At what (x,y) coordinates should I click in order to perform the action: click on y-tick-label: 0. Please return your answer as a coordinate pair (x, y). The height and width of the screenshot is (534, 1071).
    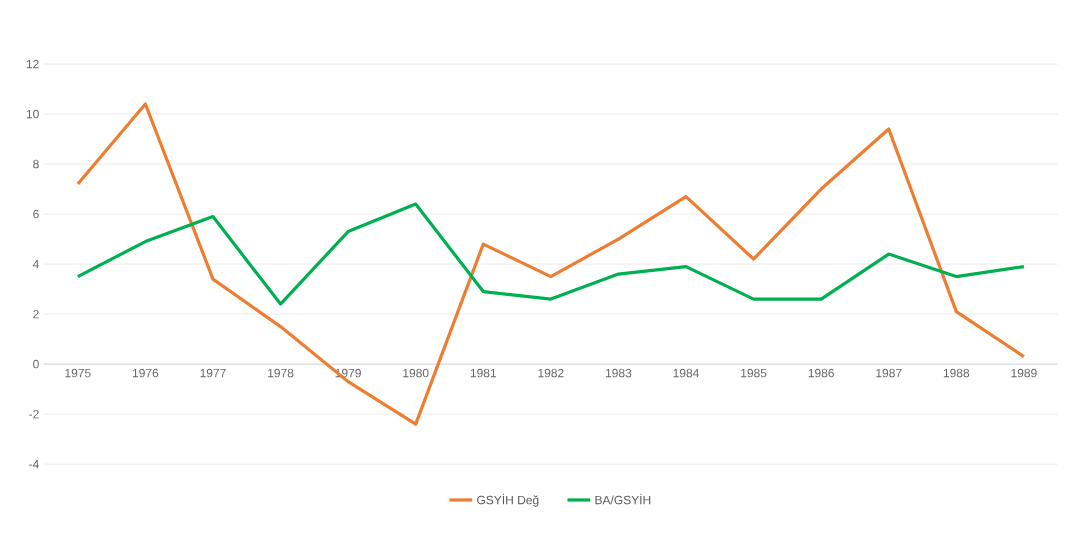
    Looking at the image, I should click on (36, 364).